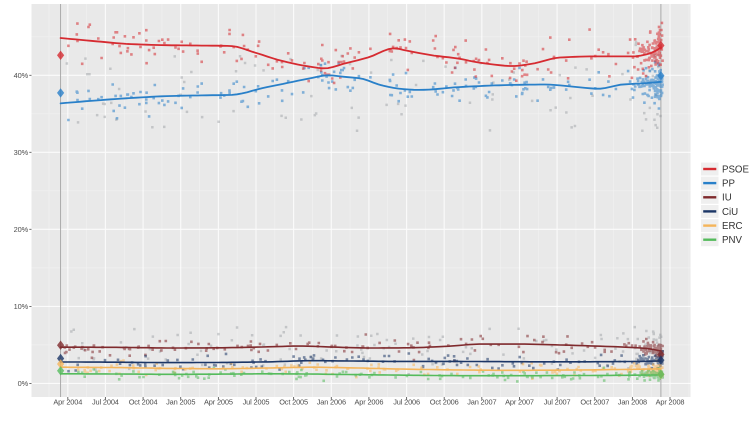 Image resolution: width=750 pixels, height=422 pixels. What do you see at coordinates (105, 402) in the screenshot?
I see `svg-text: Jul 2004` at bounding box center [105, 402].